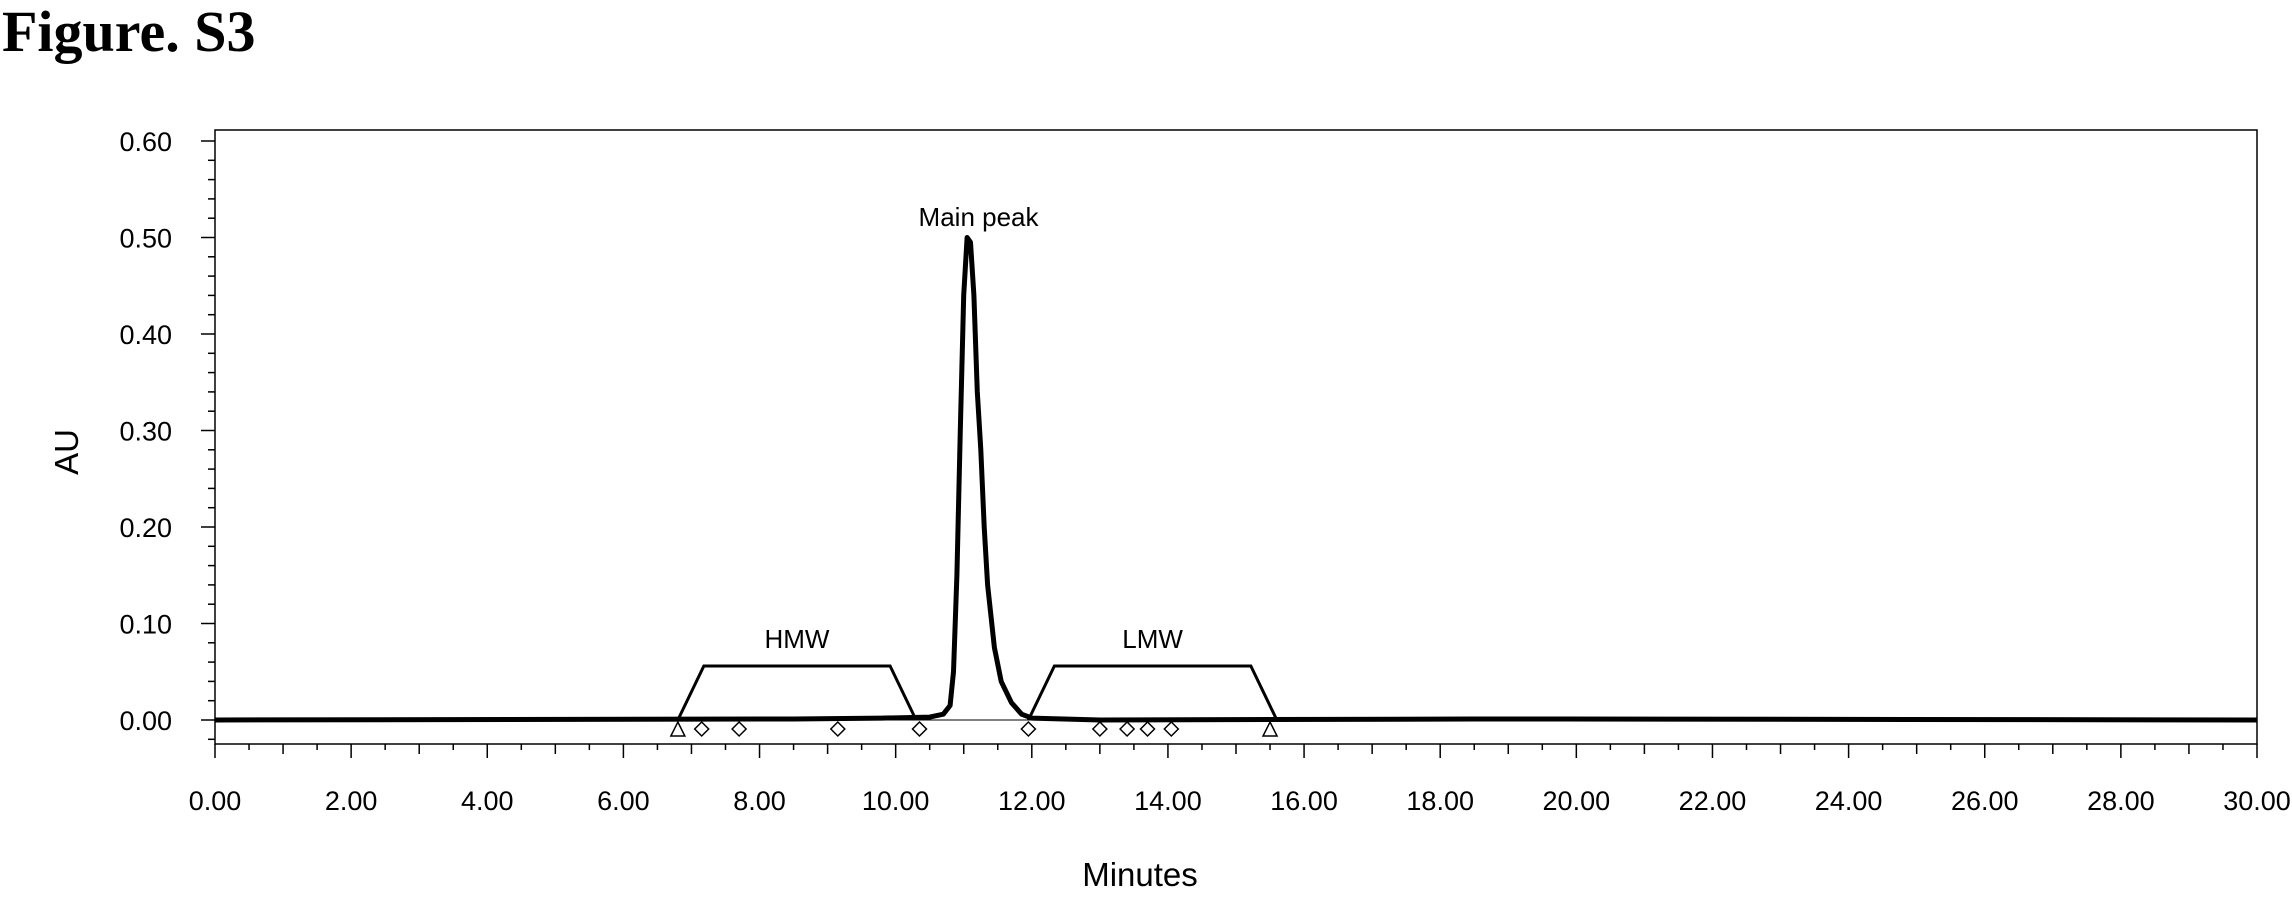  I want to click on y-tick-label: 0.10, so click(145, 625).